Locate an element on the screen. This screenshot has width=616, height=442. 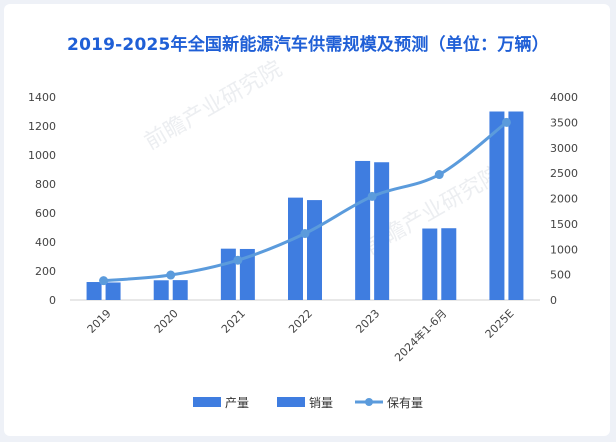
y-right-tick-label: 0 is located at coordinates (553, 300).